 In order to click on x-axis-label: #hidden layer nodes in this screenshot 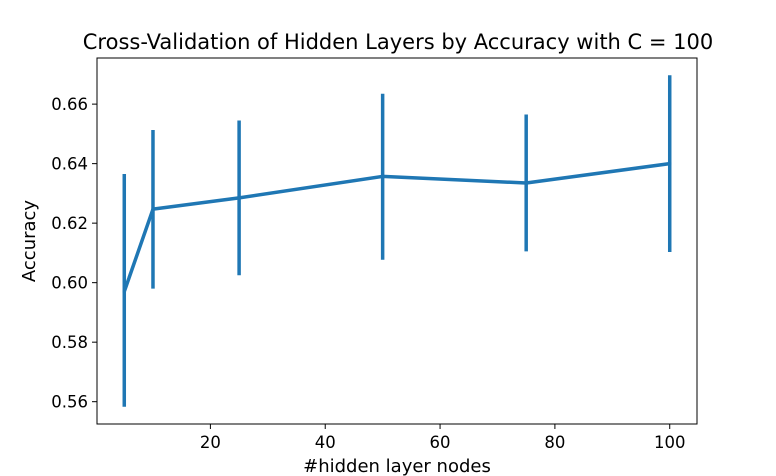, I will do `click(397, 466)`.